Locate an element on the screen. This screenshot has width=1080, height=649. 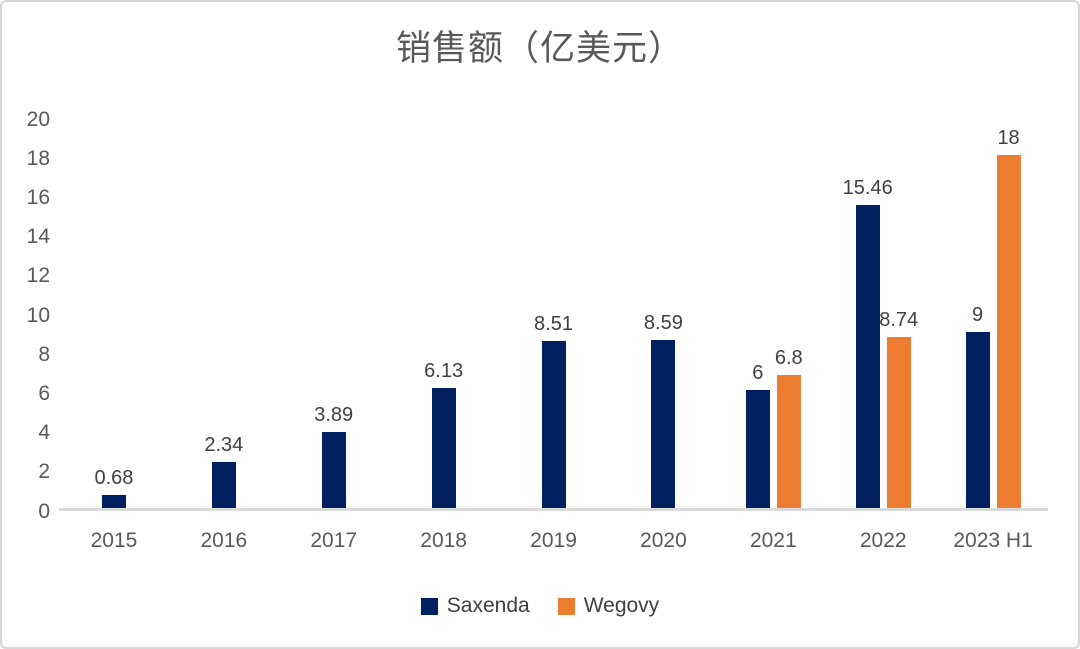
bar-value-label: 8.59 is located at coordinates (663, 322).